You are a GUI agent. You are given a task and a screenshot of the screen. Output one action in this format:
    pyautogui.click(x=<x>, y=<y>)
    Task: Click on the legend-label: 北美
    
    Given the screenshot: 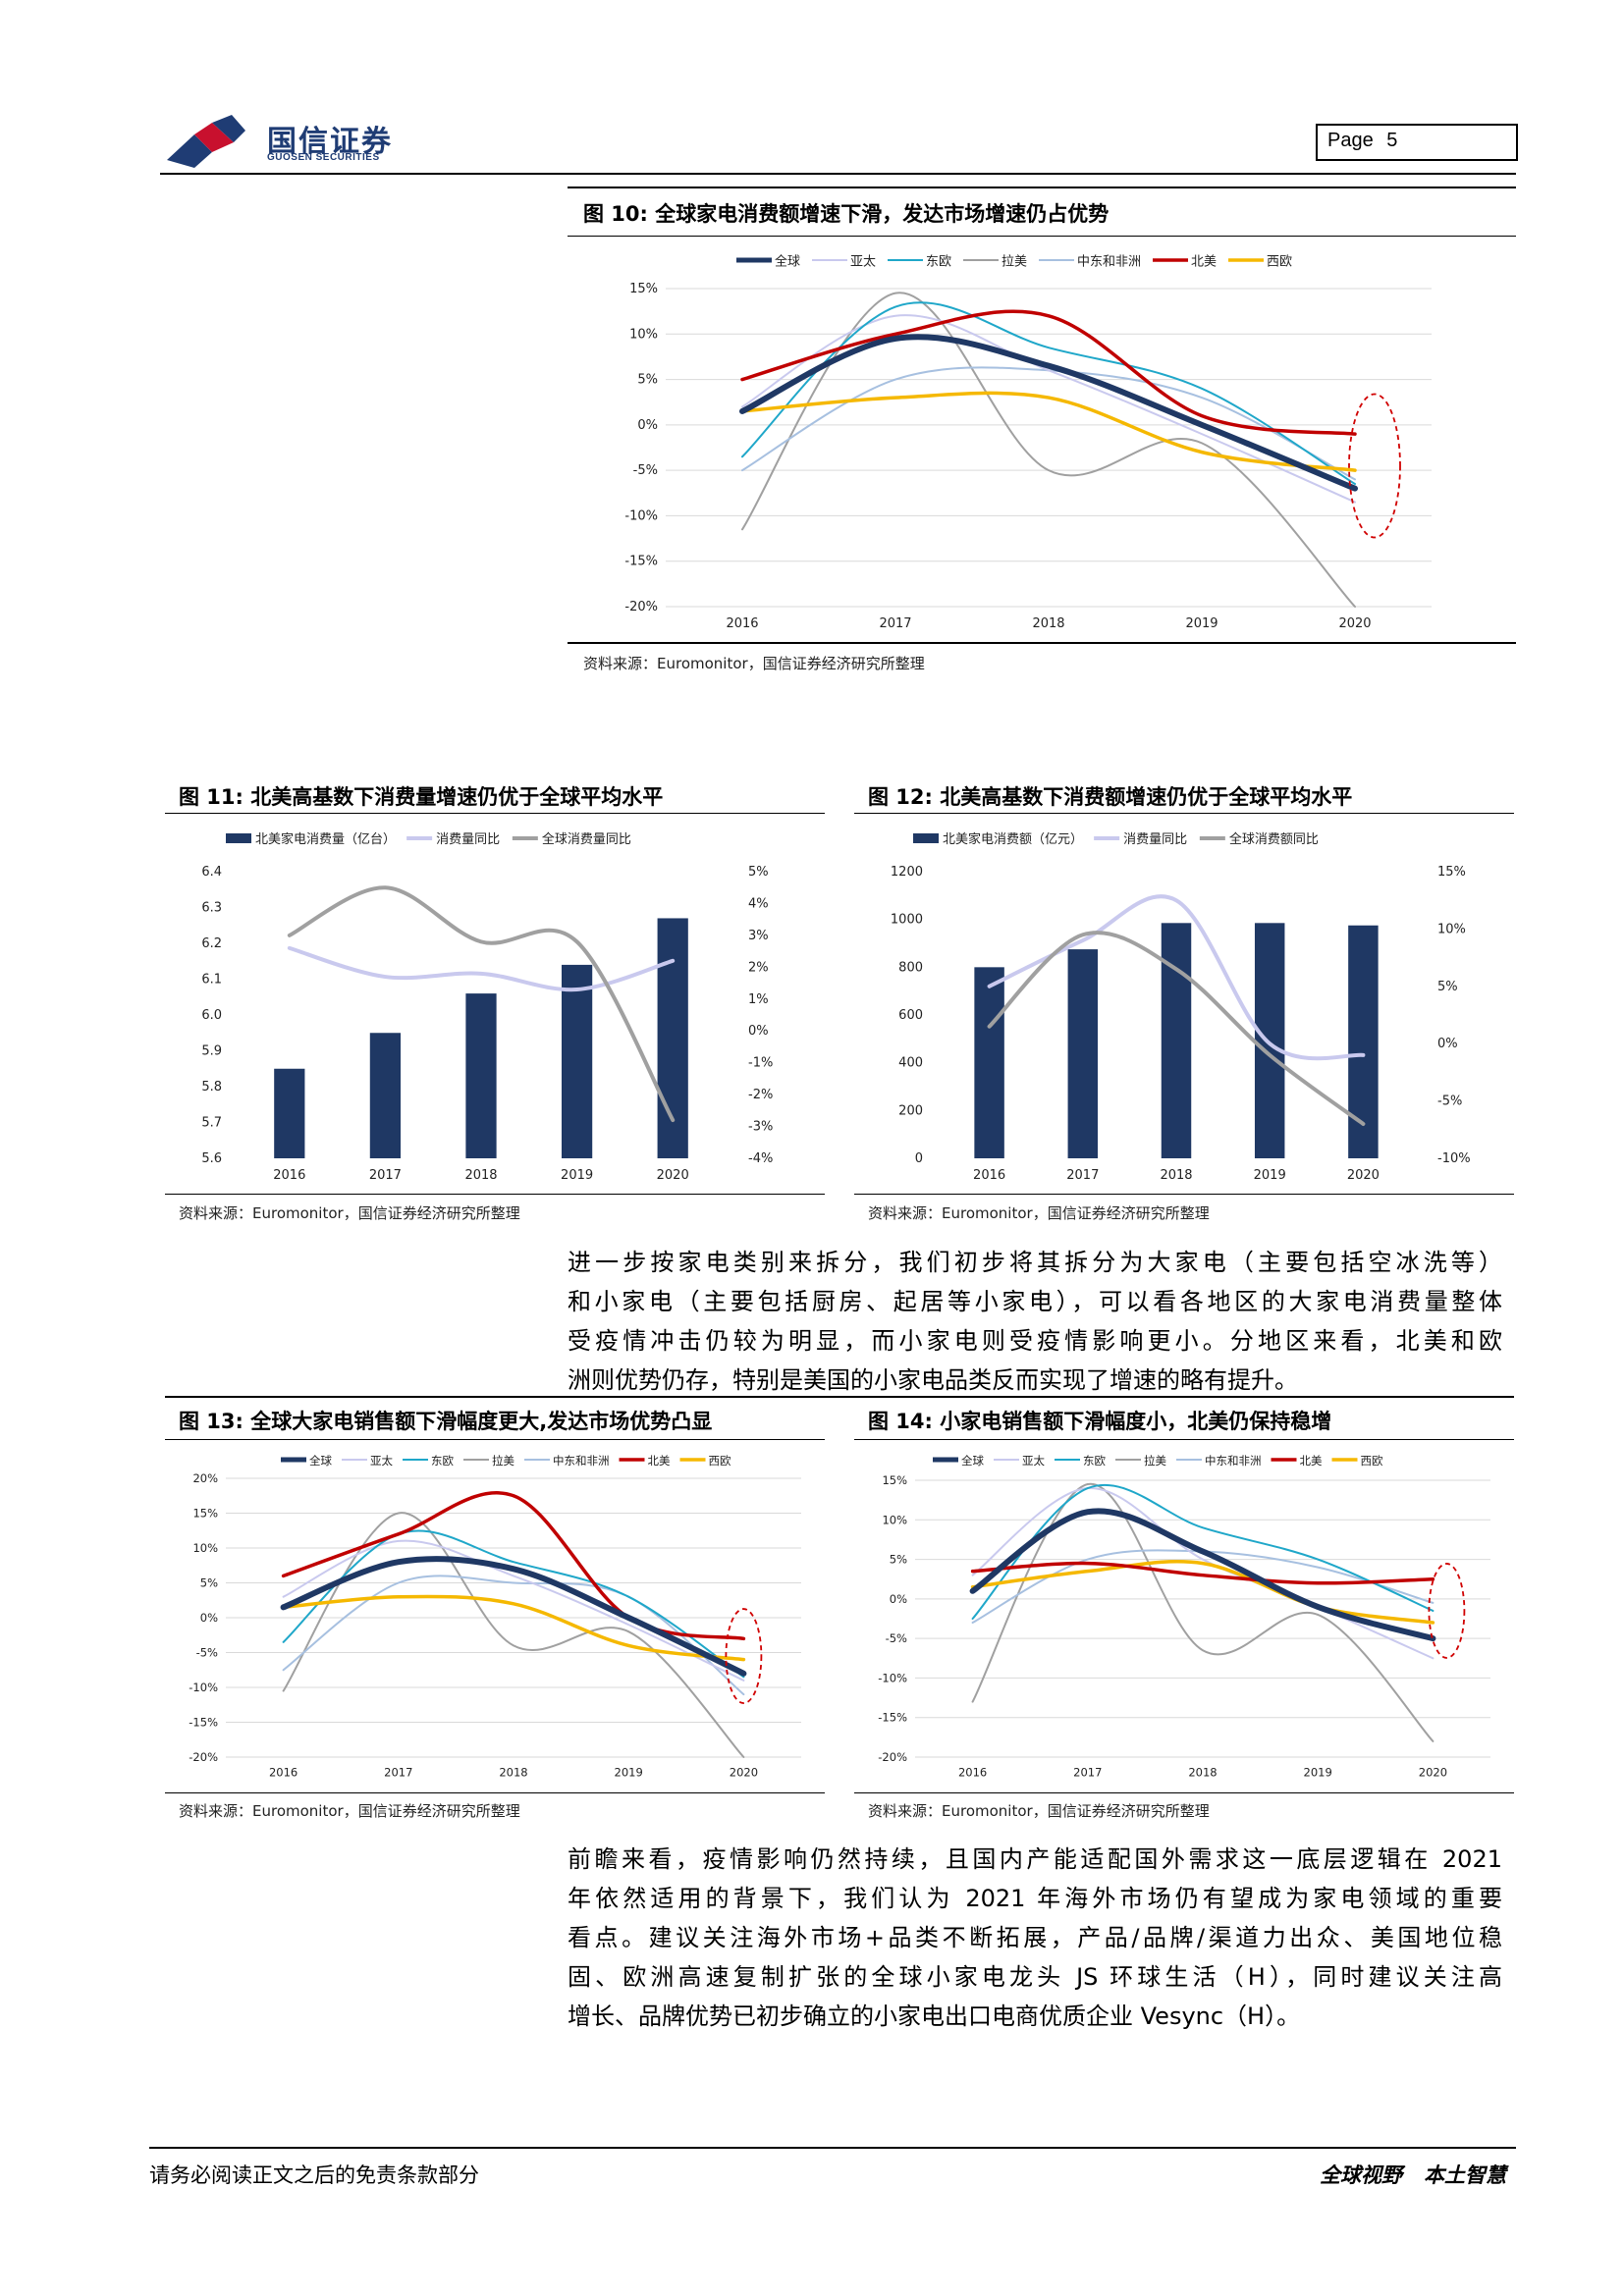 What is the action you would take?
    pyautogui.click(x=659, y=1461)
    